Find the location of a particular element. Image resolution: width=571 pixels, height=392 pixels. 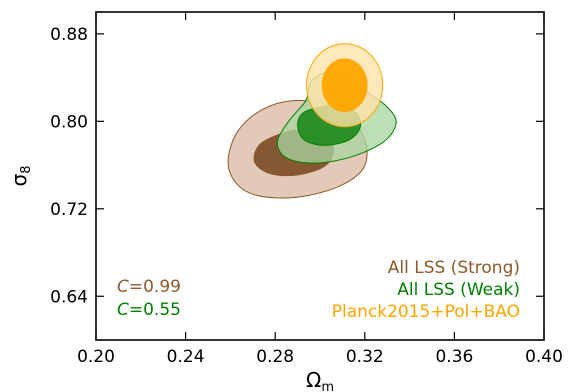

x-tick-label: 0.40 is located at coordinates (544, 357).